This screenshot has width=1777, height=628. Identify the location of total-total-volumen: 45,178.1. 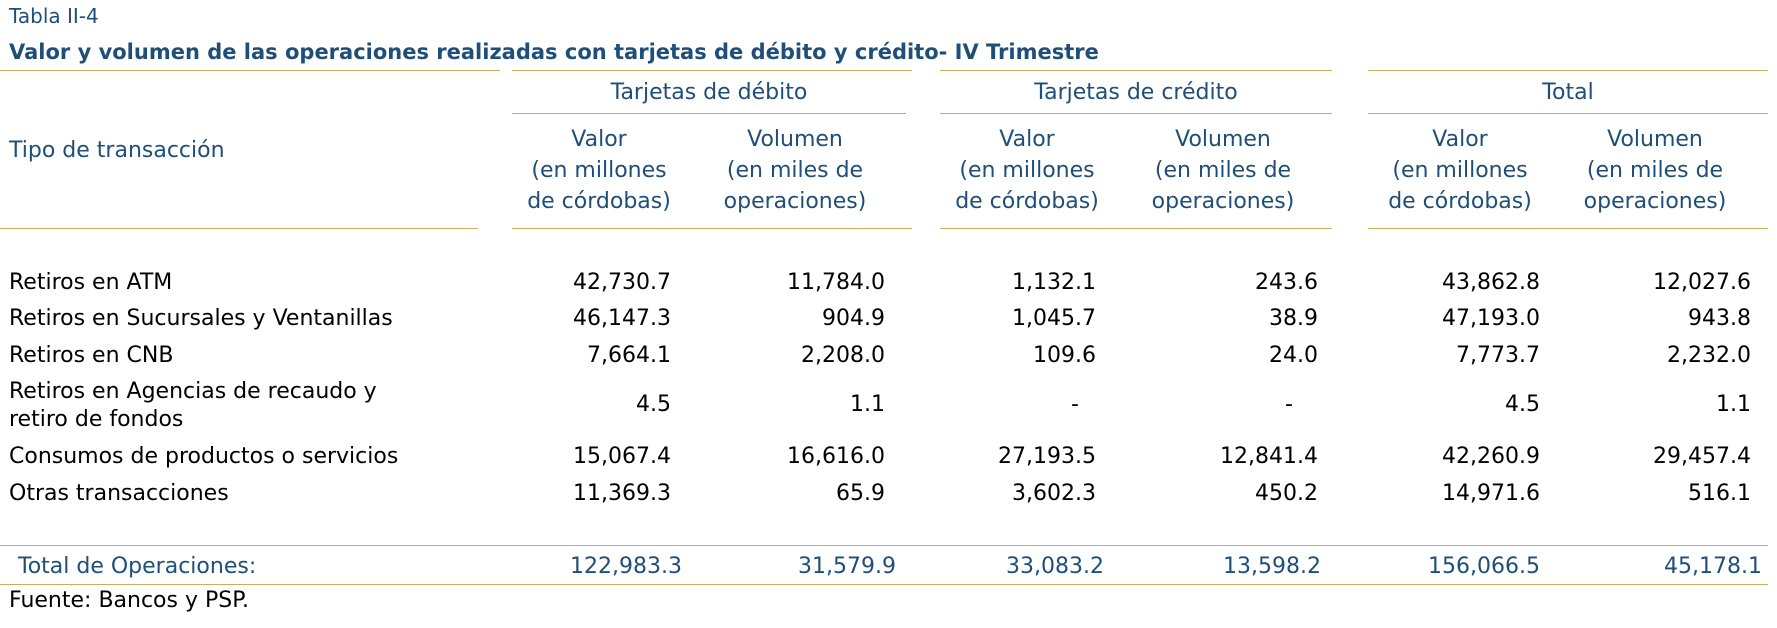
(1713, 566).